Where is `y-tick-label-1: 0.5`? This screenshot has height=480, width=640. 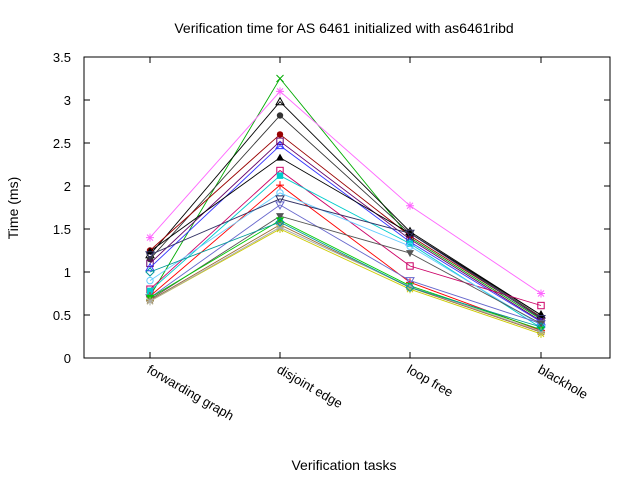
y-tick-label-1: 0.5 is located at coordinates (62, 315).